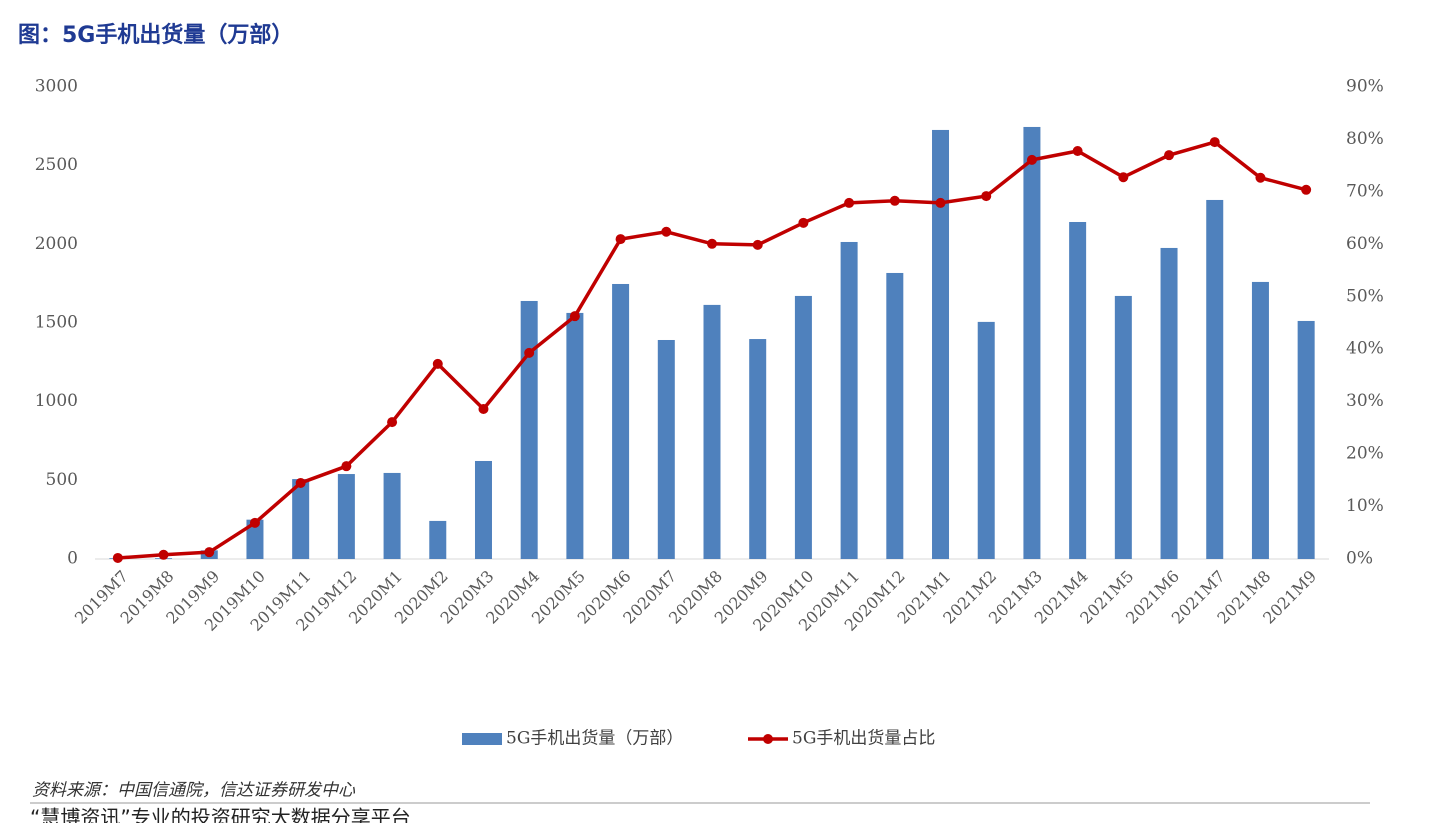  I want to click on source-note: 资料来源：中国信通院，信达证券研发中心, so click(194, 791).